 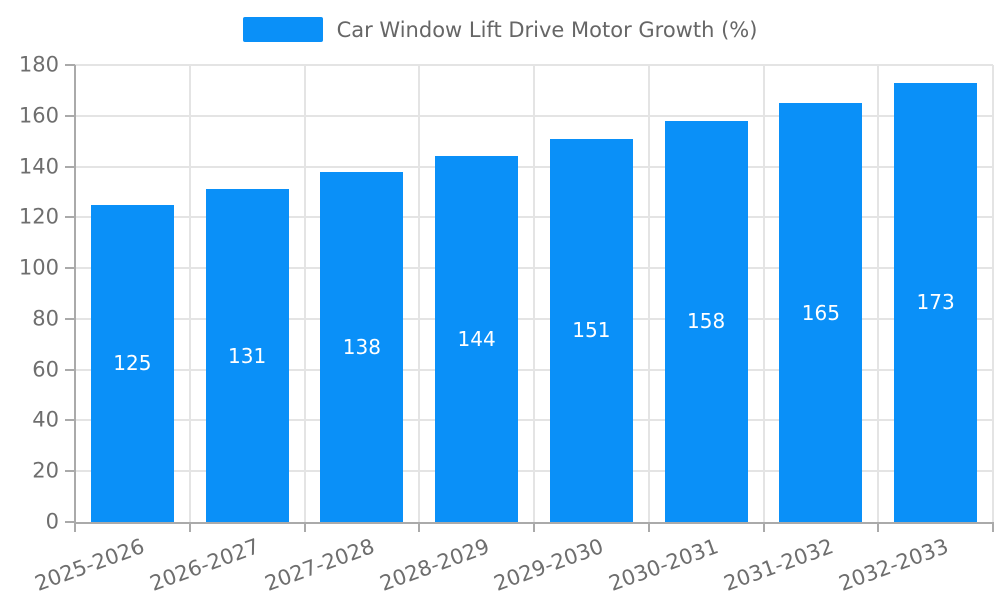 What do you see at coordinates (549, 565) in the screenshot?
I see `x-tick-label: 2029-2030` at bounding box center [549, 565].